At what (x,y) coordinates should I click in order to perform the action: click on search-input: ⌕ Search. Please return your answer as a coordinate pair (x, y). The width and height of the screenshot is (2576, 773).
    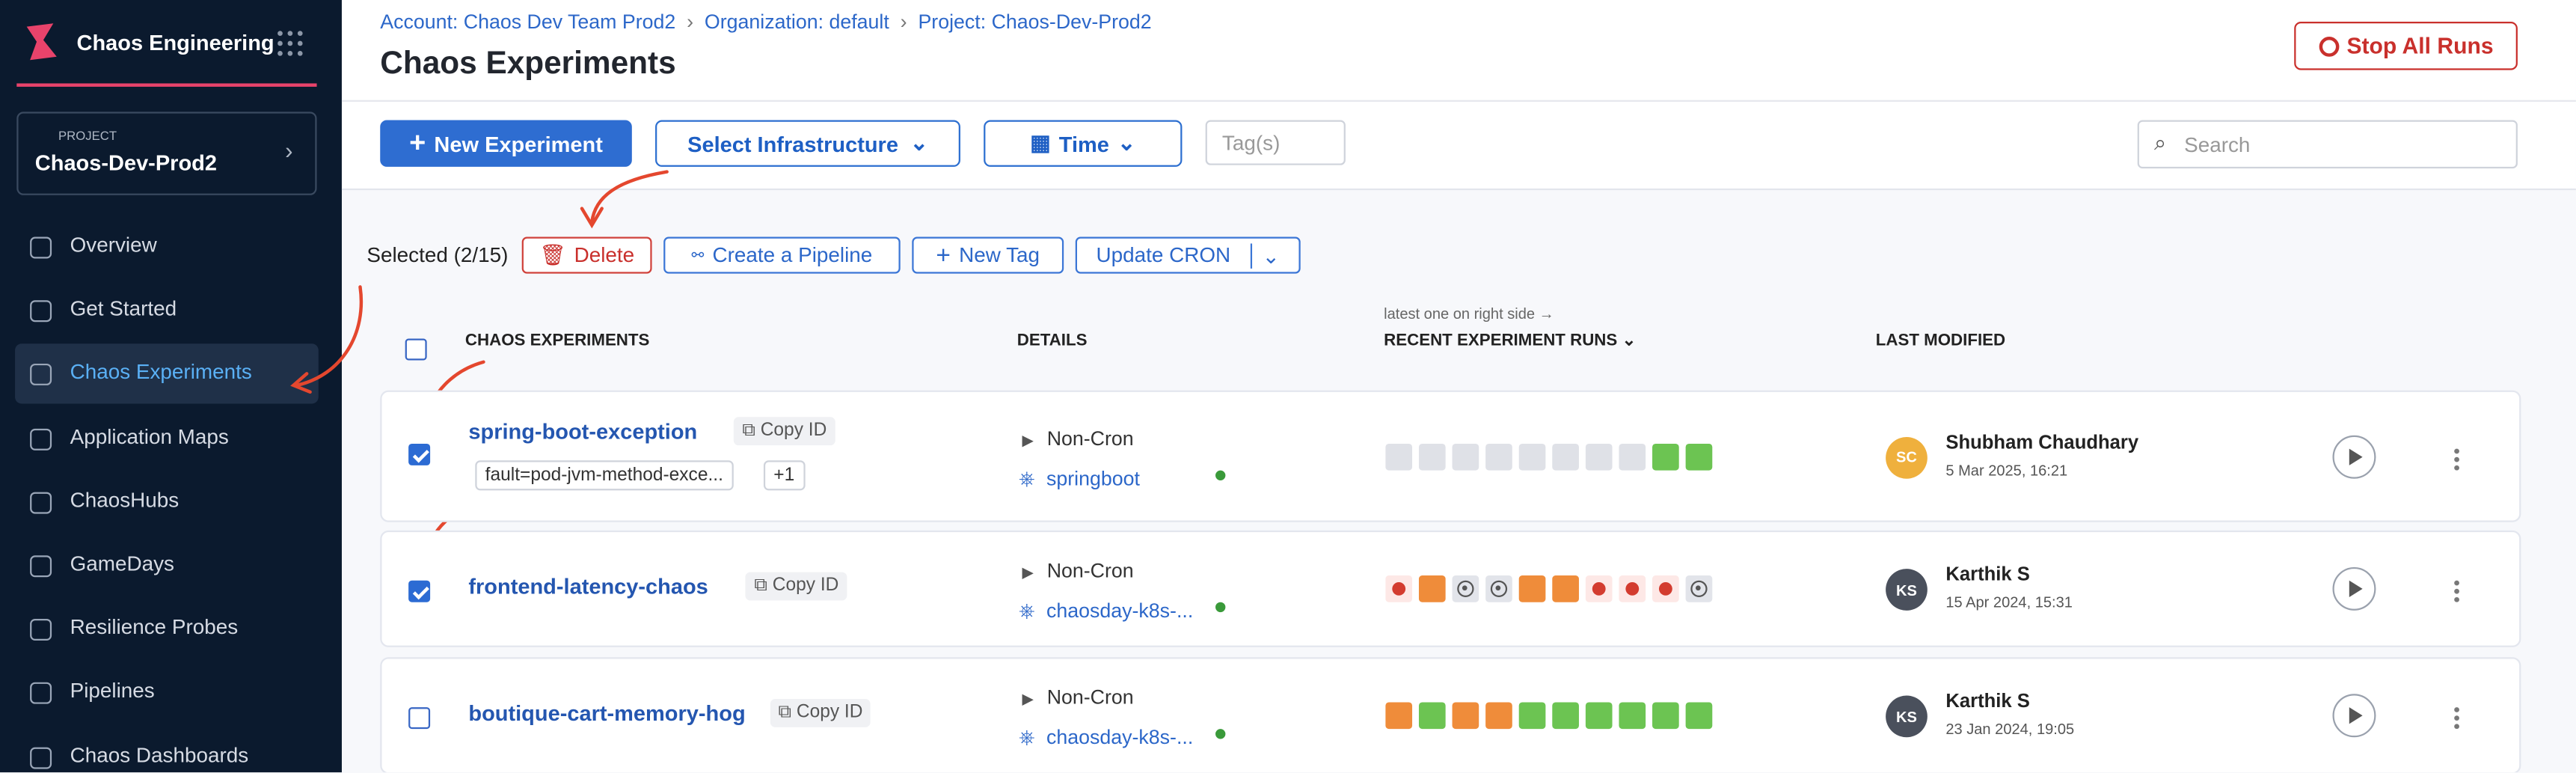
    Looking at the image, I should click on (2327, 144).